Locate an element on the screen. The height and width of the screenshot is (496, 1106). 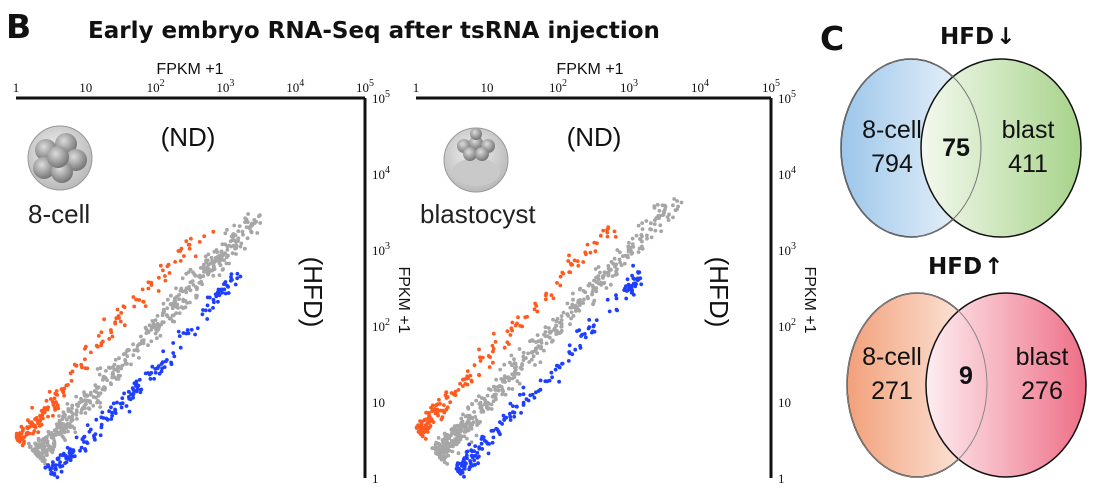
venn-right-value: 411 is located at coordinates (1028, 164).